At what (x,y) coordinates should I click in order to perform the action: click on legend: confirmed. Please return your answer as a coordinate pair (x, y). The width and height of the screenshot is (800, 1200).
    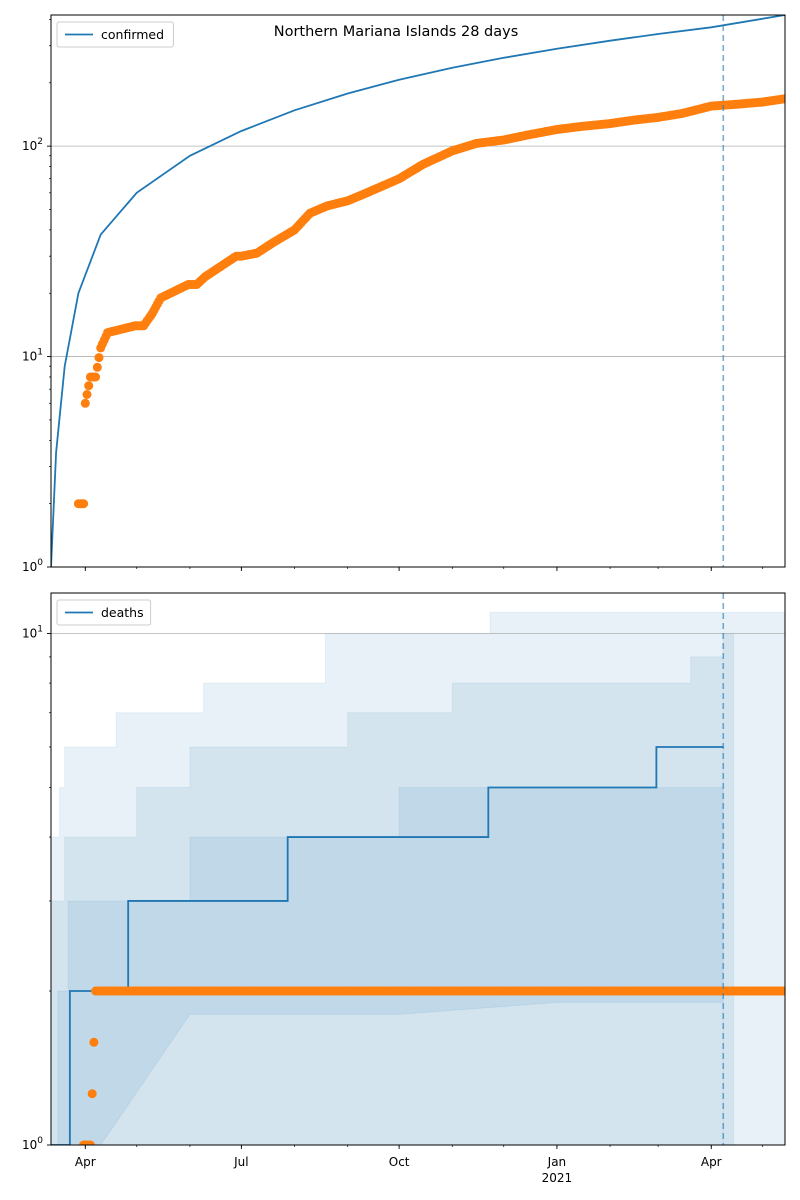
    Looking at the image, I should click on (115, 34).